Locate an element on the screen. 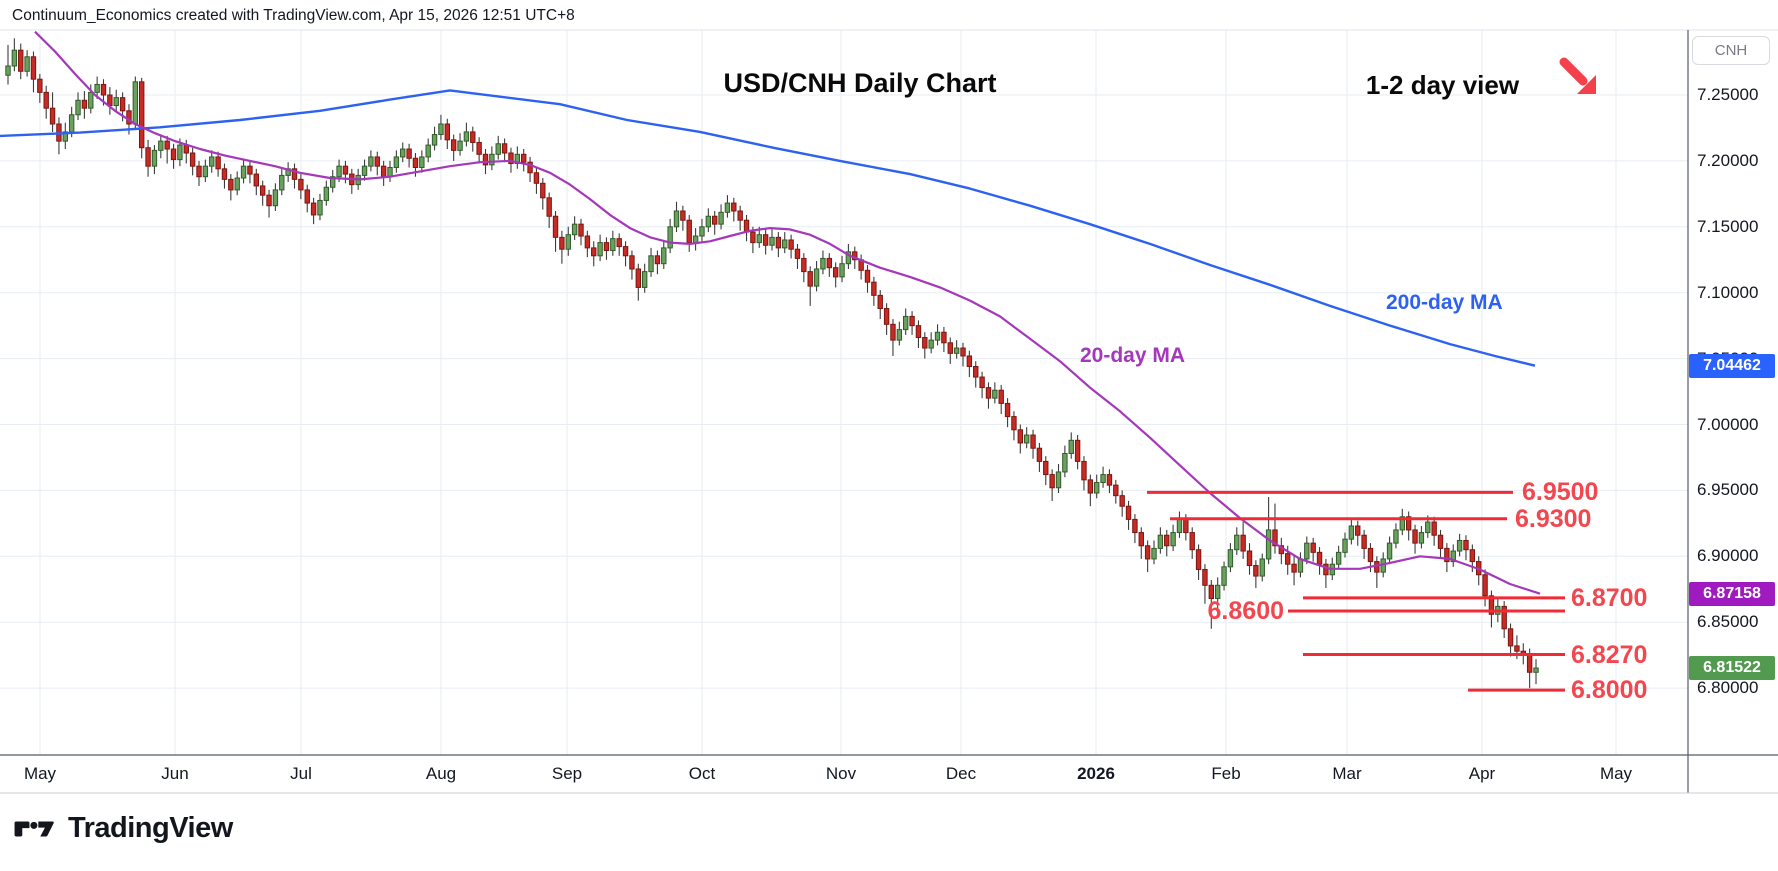 This screenshot has height=871, width=1778. level-label: 6.8700 is located at coordinates (1609, 597).